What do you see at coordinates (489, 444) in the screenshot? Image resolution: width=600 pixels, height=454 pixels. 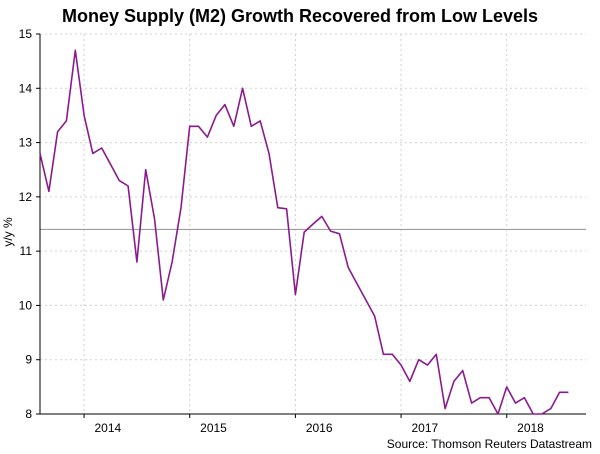 I see `source-note: Source: Thomson Reuters Datastream` at bounding box center [489, 444].